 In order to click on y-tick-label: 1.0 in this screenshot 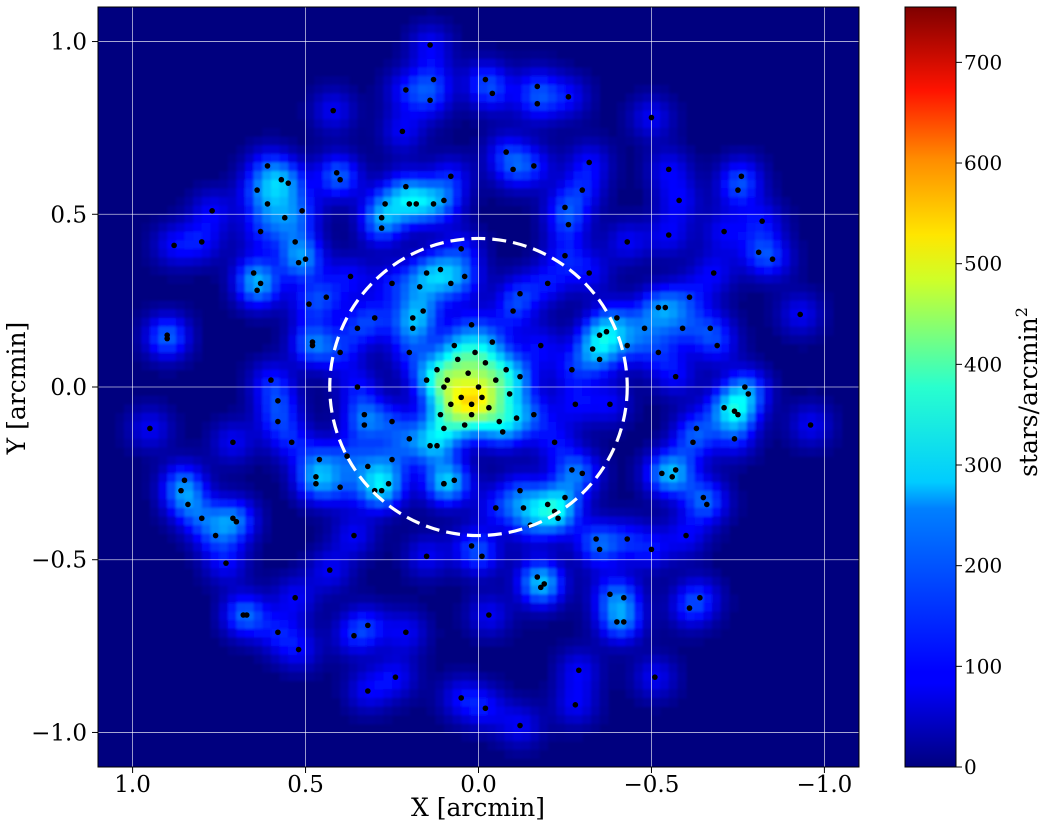, I will do `click(68, 43)`.